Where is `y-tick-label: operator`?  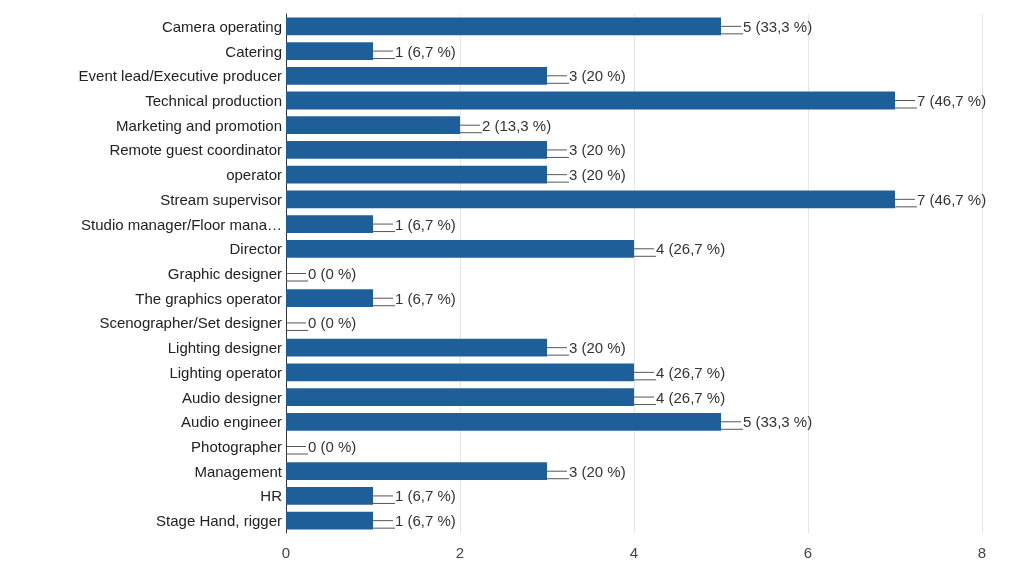 y-tick-label: operator is located at coordinates (254, 175).